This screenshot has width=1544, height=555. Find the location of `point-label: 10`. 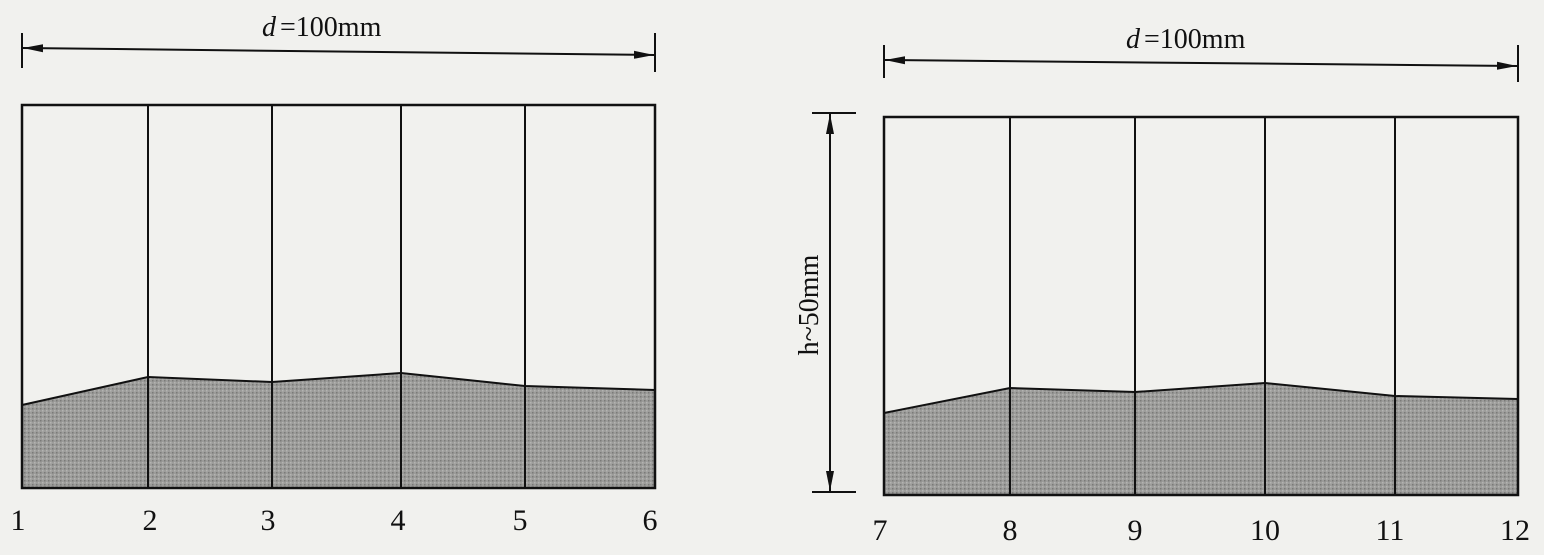

point-label: 10 is located at coordinates (1265, 530).